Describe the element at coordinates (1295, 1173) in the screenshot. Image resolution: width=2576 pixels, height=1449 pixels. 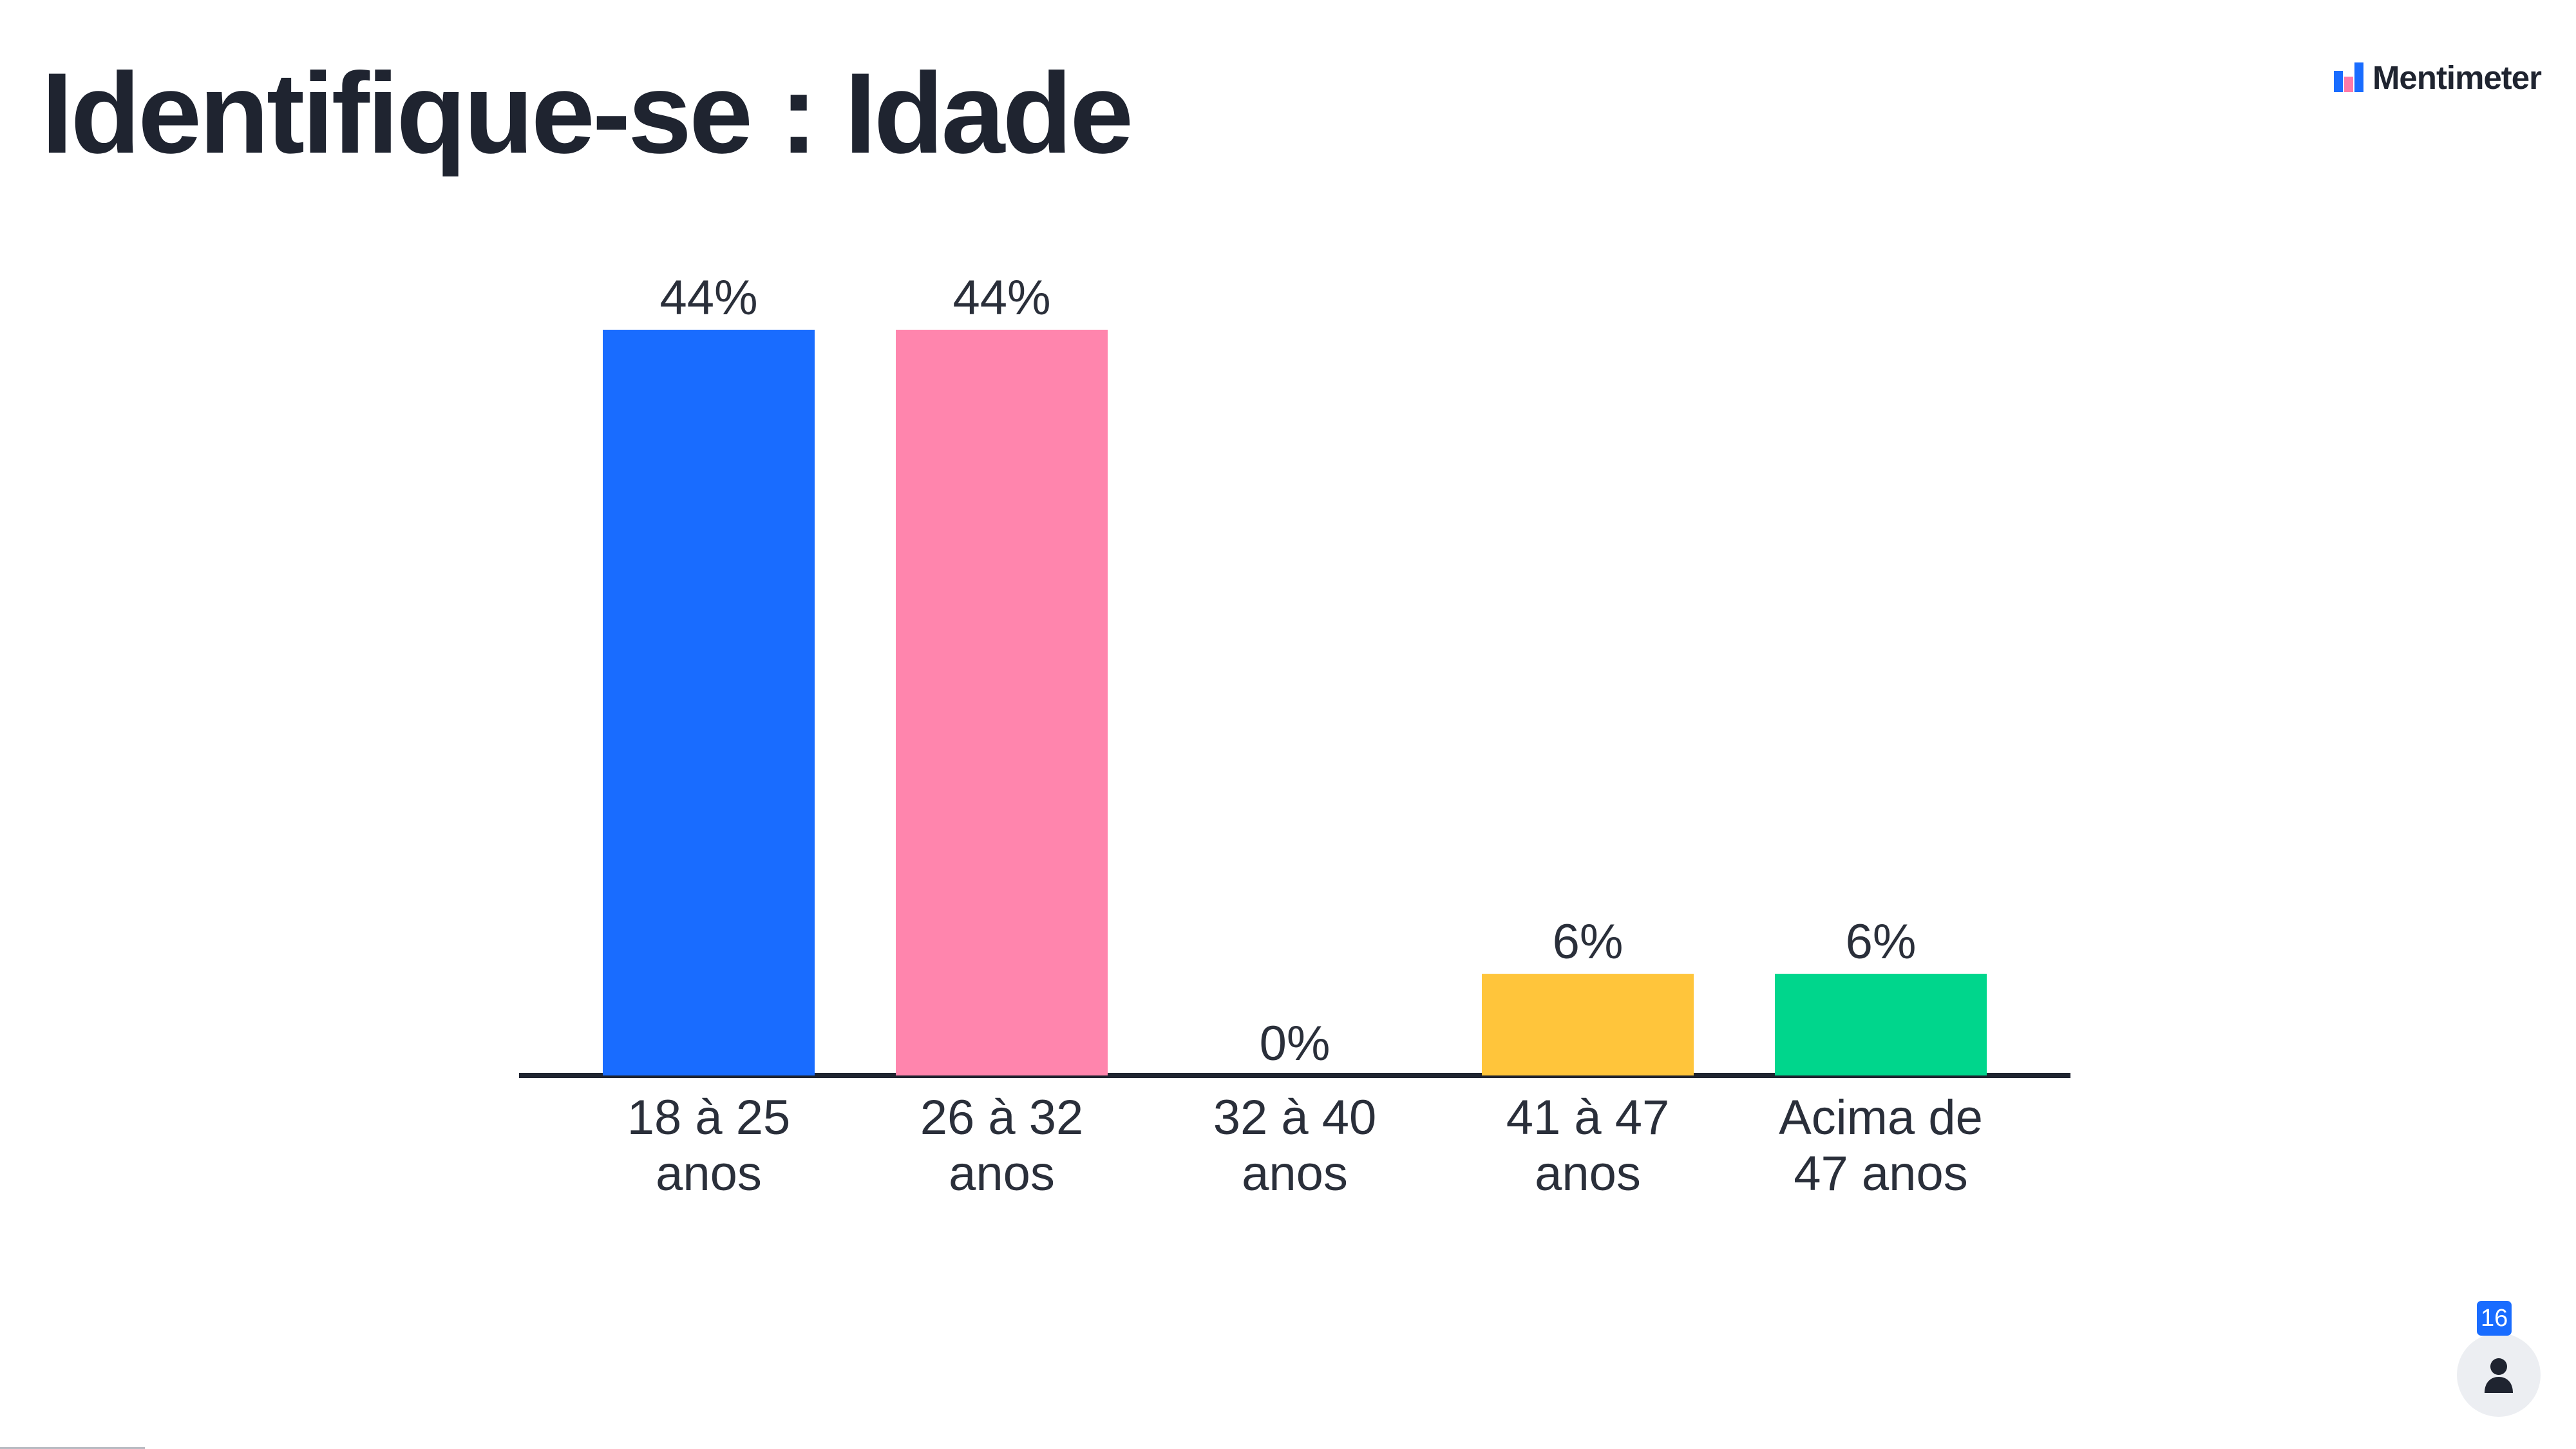
I see `category-label-3-line-2: anos` at that location.